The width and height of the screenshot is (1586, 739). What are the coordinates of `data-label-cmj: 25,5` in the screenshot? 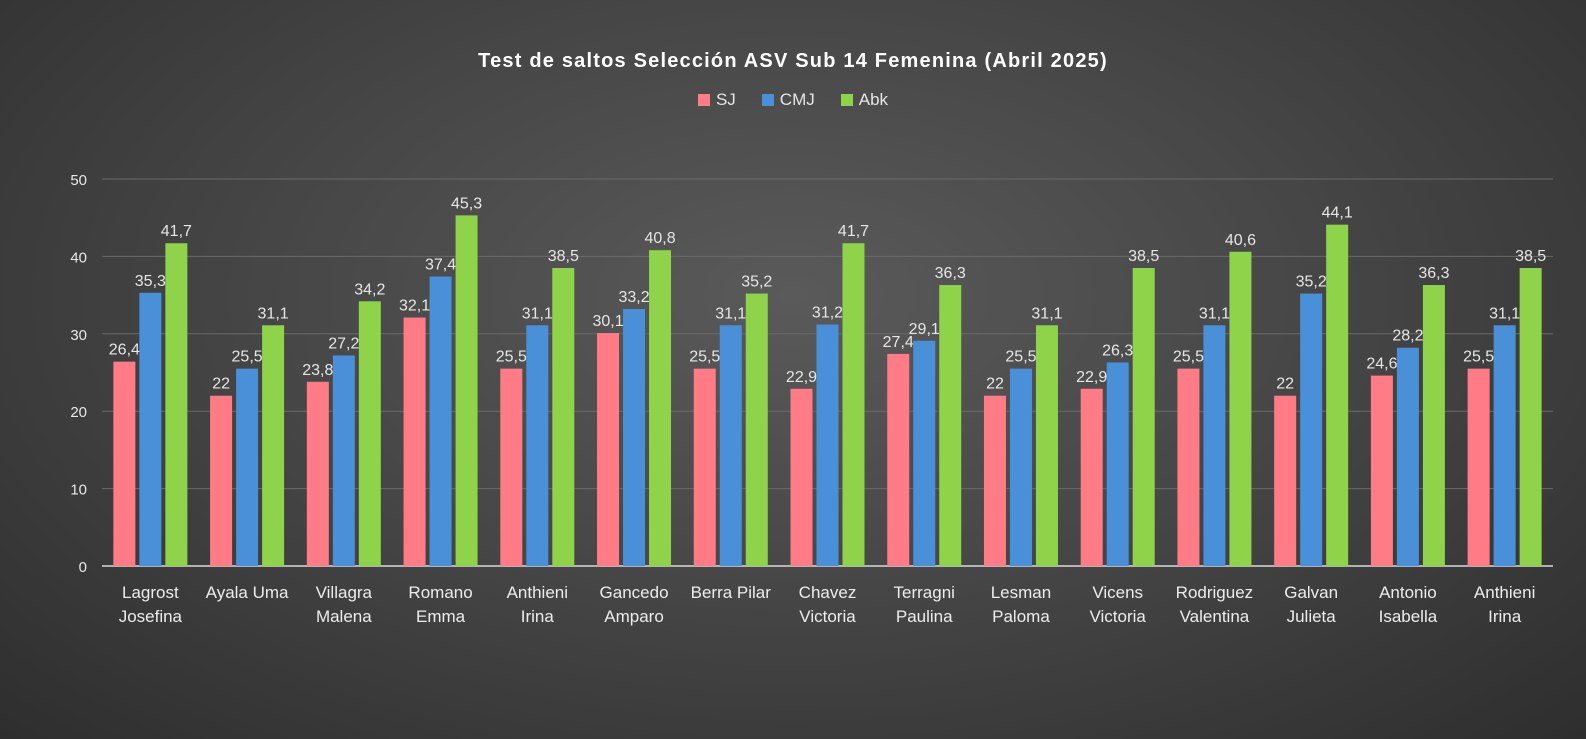 It's located at (1020, 357).